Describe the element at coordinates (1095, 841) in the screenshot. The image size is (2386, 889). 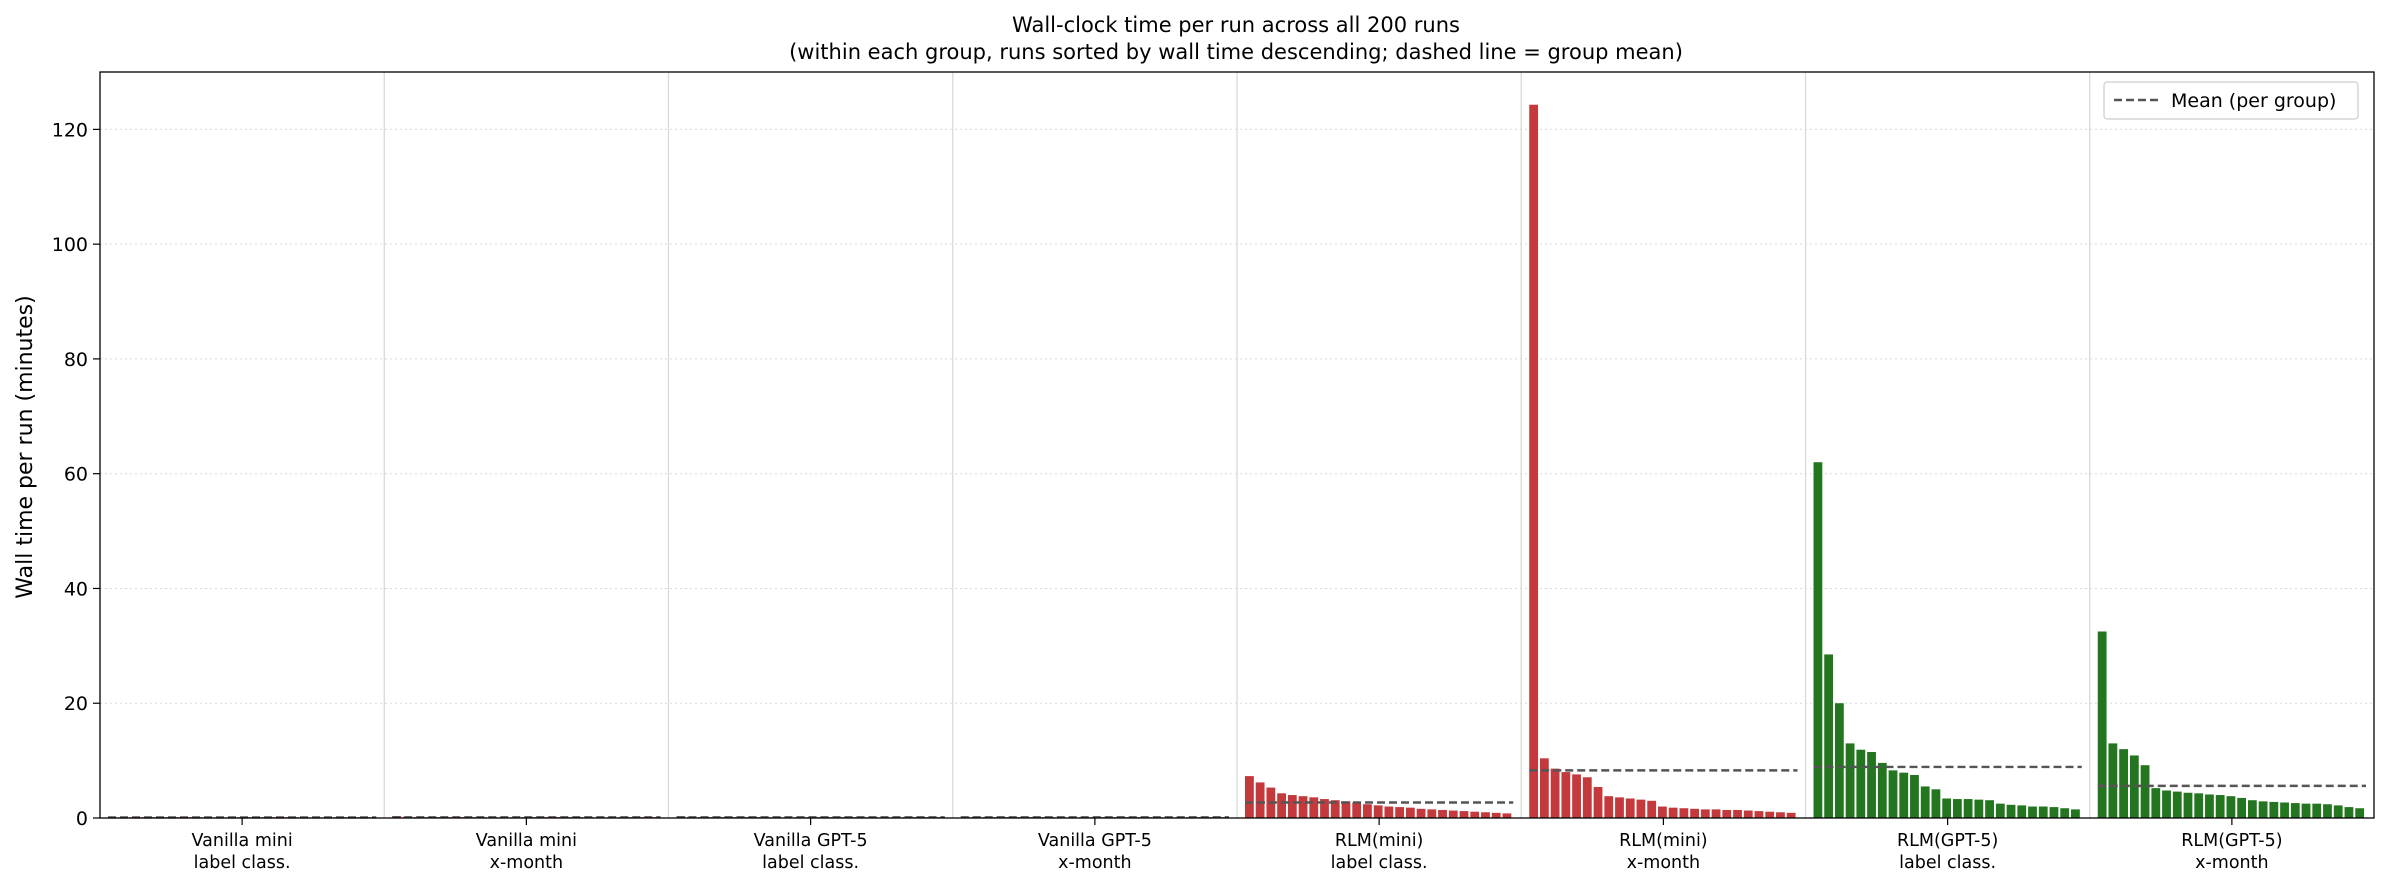
I see `x-tick-label: Vanilla GPT-5` at that location.